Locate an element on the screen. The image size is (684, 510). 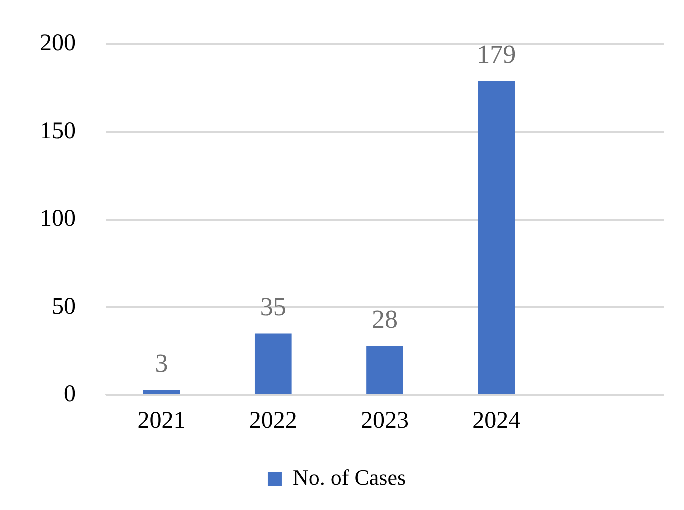
data-label: 179 is located at coordinates (496, 55).